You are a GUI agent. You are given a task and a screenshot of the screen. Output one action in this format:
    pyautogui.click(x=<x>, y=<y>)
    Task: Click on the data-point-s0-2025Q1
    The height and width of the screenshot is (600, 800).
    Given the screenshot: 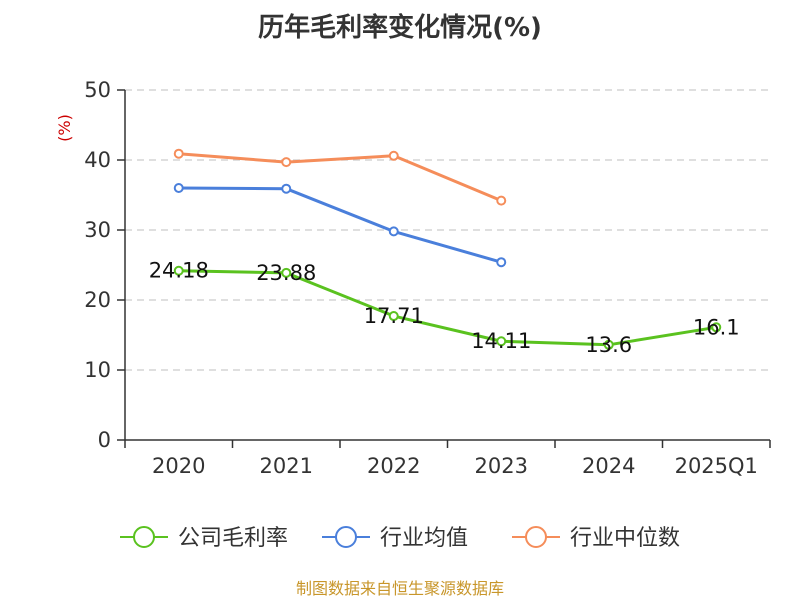 What is the action you would take?
    pyautogui.click(x=716, y=327)
    